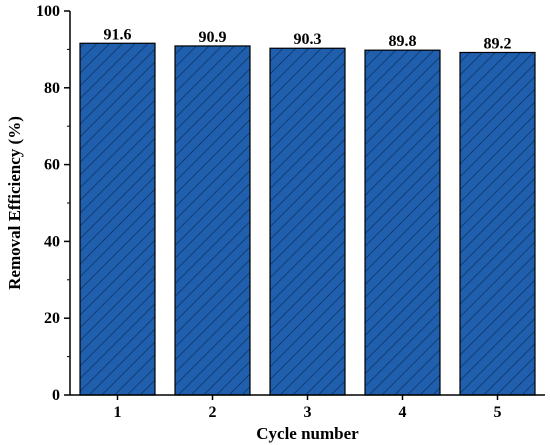 The image size is (550, 445). What do you see at coordinates (52, 318) in the screenshot?
I see `y-tick-label: 20` at bounding box center [52, 318].